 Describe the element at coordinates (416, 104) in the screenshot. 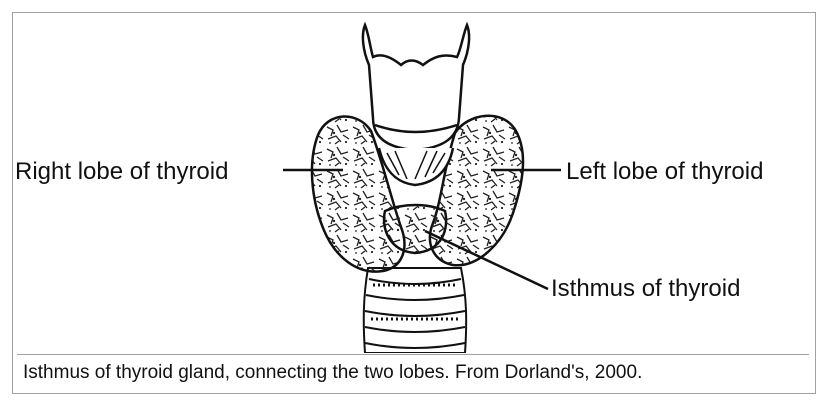

I see `larynx` at that location.